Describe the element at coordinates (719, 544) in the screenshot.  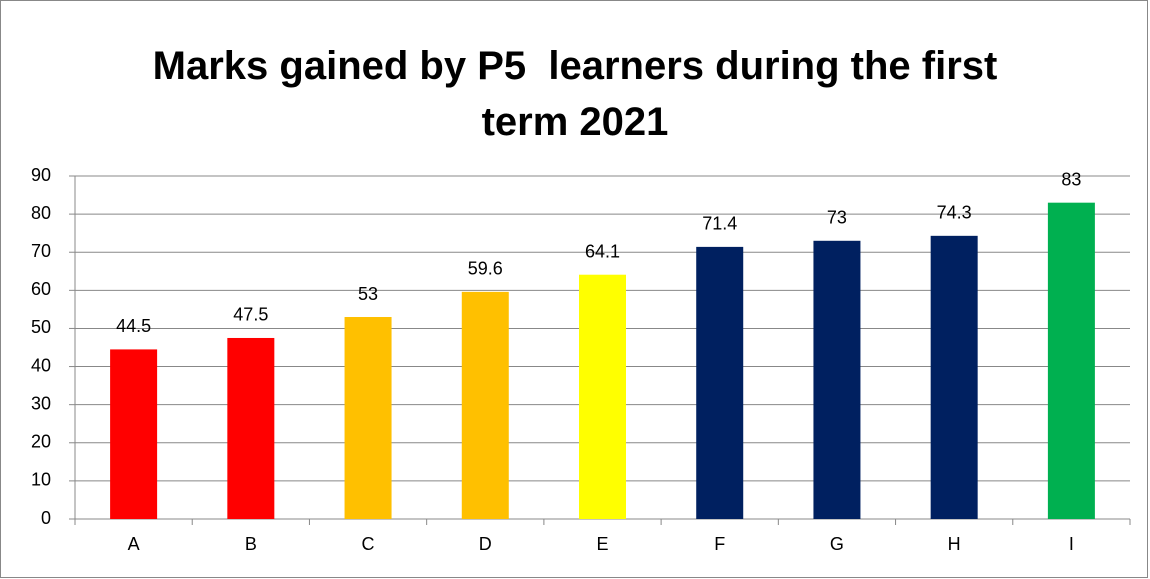
I see `x-tick-label: F` at that location.